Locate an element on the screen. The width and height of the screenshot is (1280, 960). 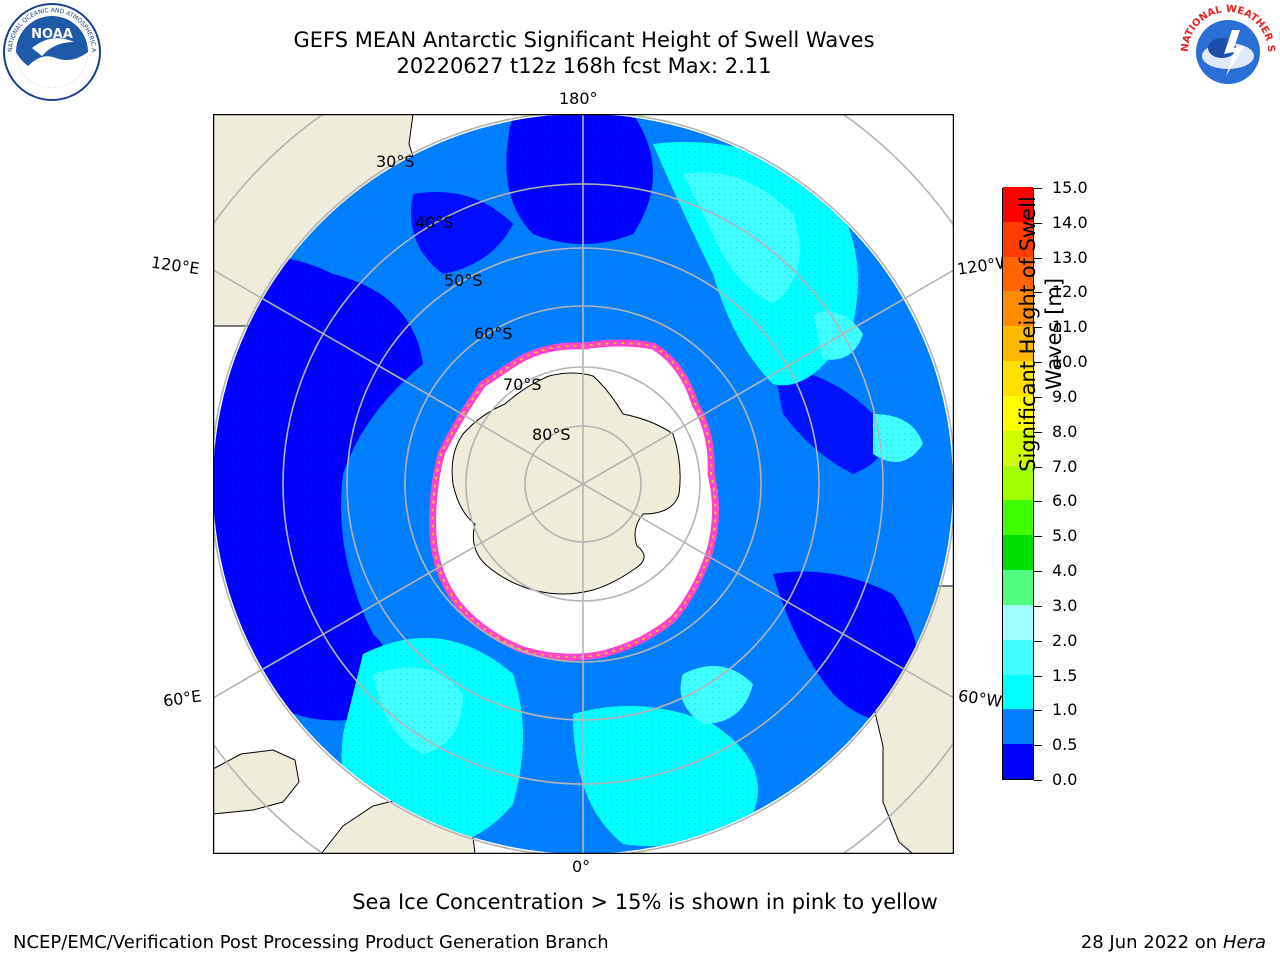
colorbar-title-line2: Waves [m] is located at coordinates (1054, 334).